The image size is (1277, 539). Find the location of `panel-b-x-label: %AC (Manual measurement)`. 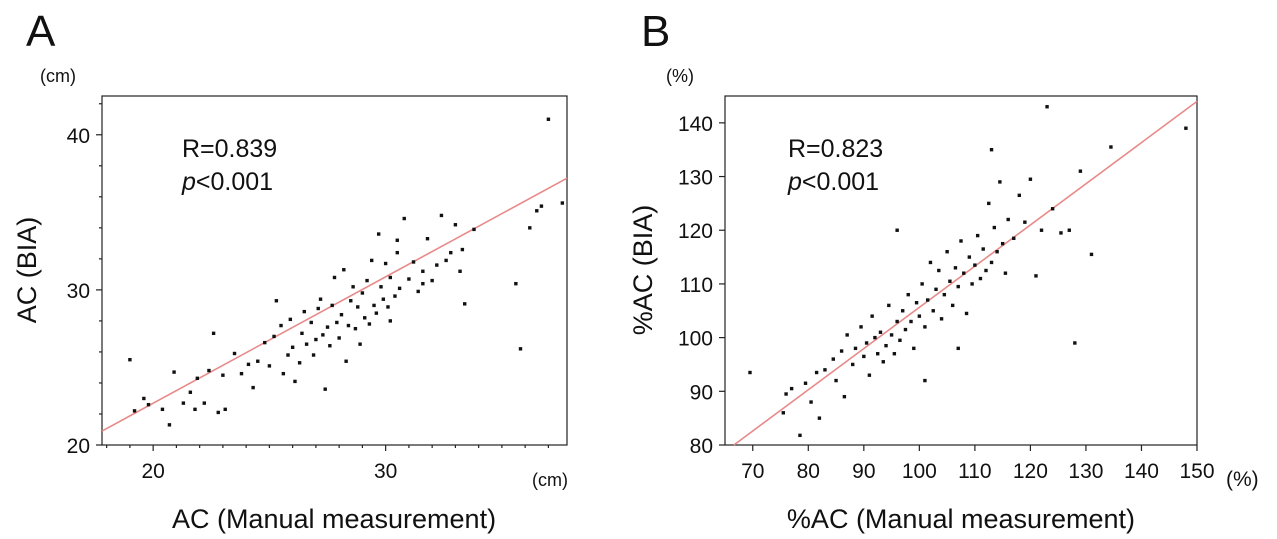

panel-b-x-label: %AC (Manual measurement) is located at coordinates (961, 519).